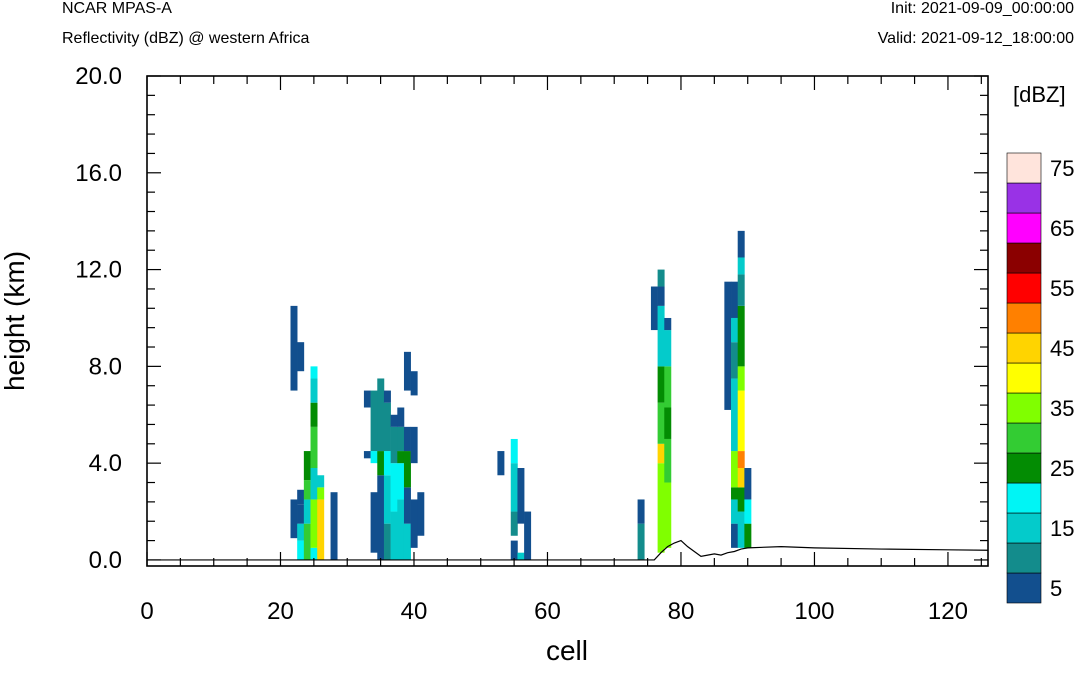 The width and height of the screenshot is (1079, 677). Describe the element at coordinates (681, 611) in the screenshot. I see `x-tick-label: 80` at that location.